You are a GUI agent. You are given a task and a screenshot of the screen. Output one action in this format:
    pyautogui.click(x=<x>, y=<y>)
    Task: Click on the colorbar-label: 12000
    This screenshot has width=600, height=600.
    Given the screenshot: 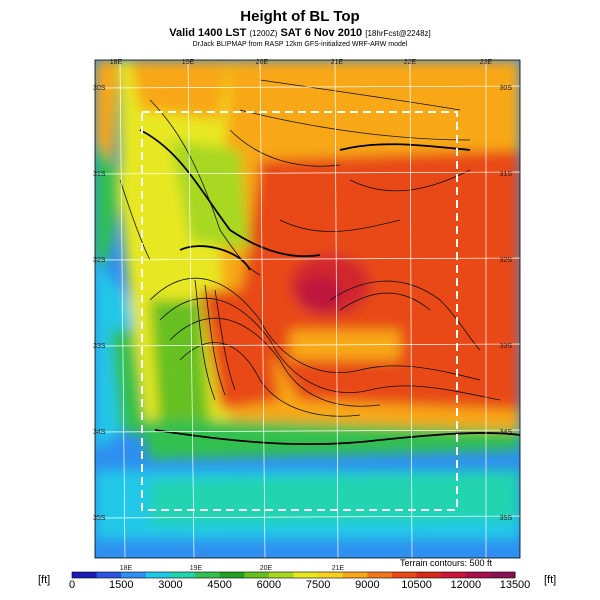 What is the action you would take?
    pyautogui.click(x=466, y=585)
    